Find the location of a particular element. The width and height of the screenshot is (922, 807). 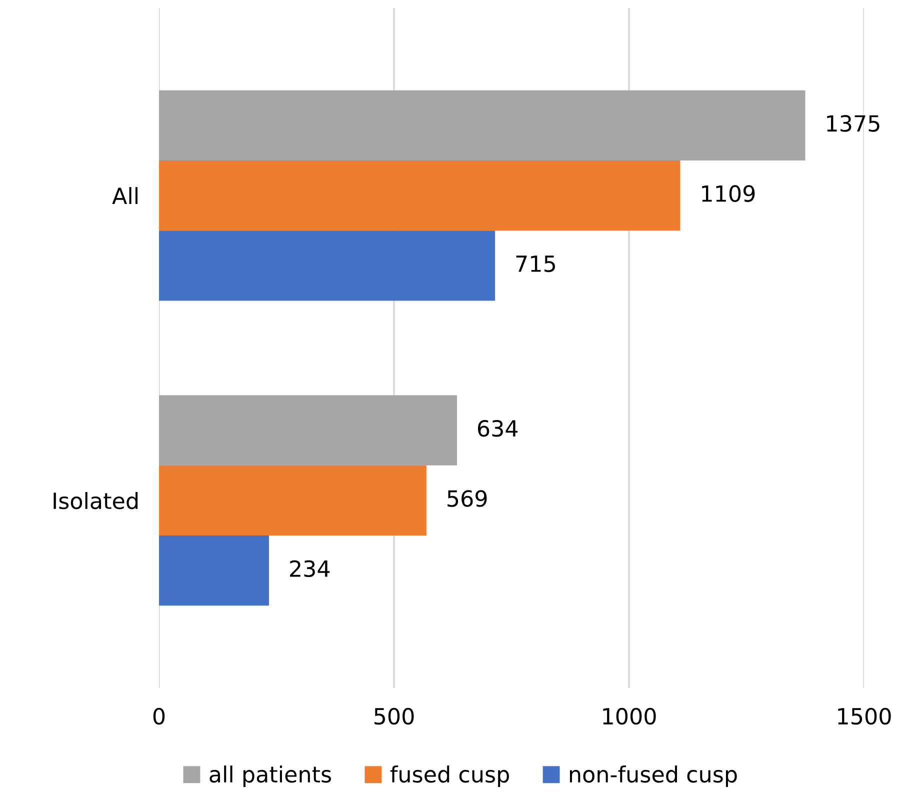

y-tick-label: All is located at coordinates (125, 195).